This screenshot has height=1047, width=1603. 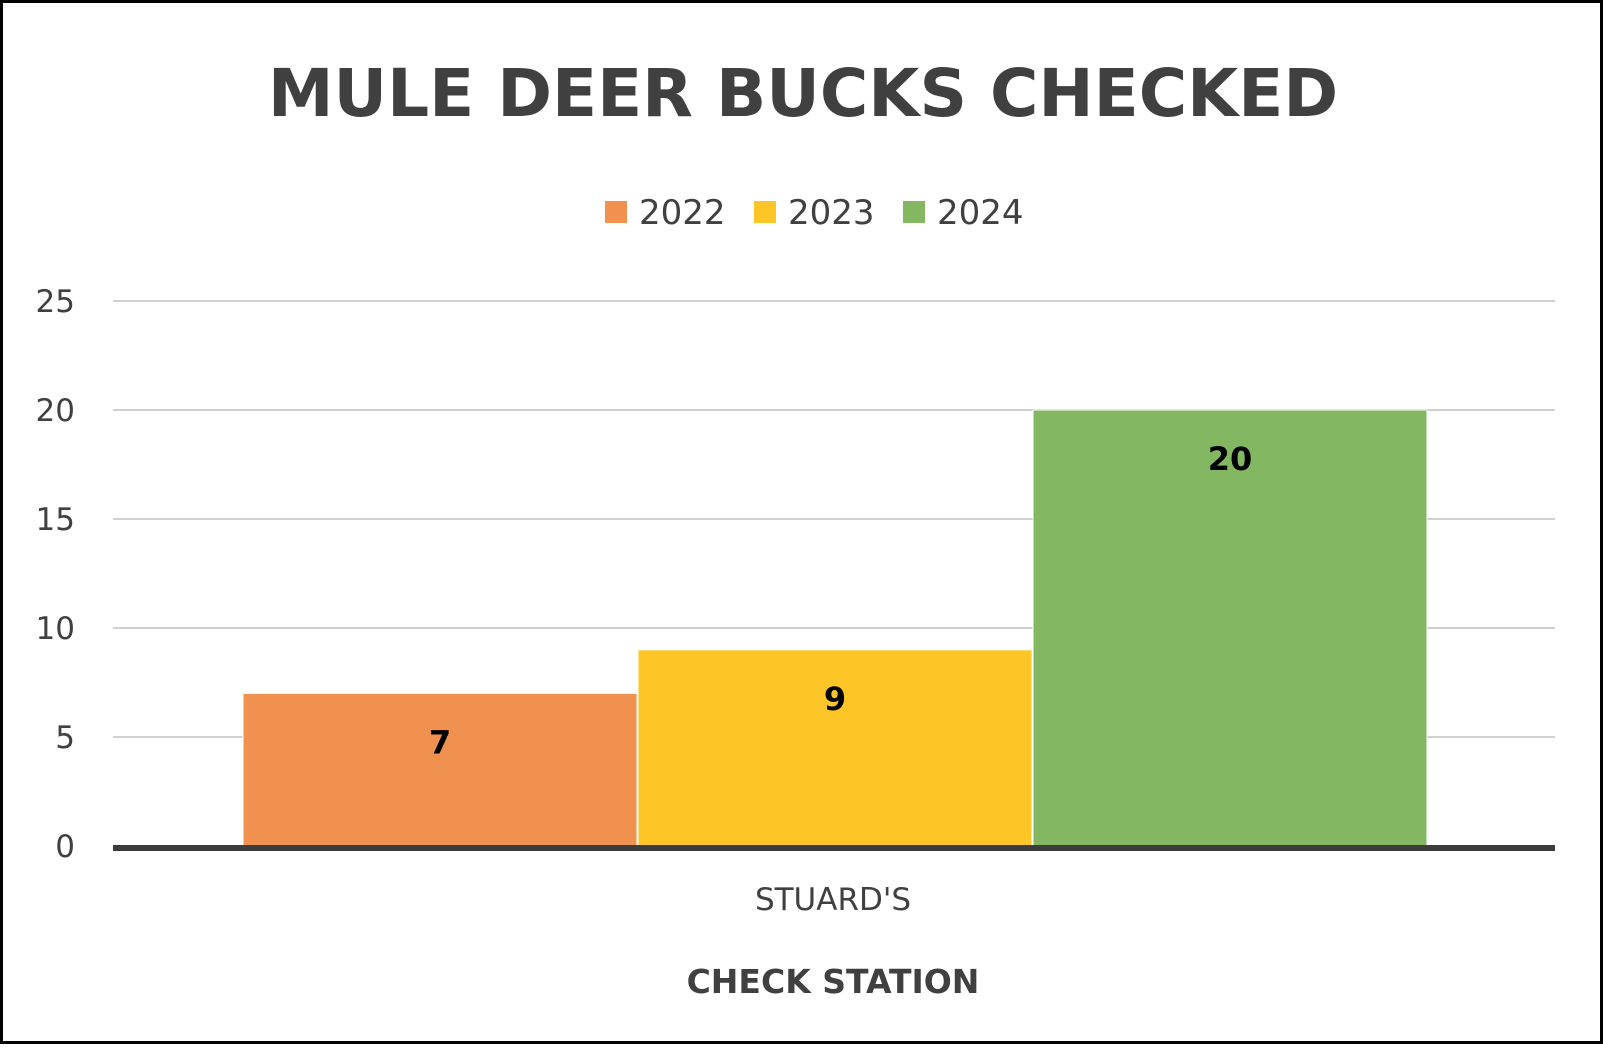 I want to click on y-tick-label: 5, so click(x=65, y=738).